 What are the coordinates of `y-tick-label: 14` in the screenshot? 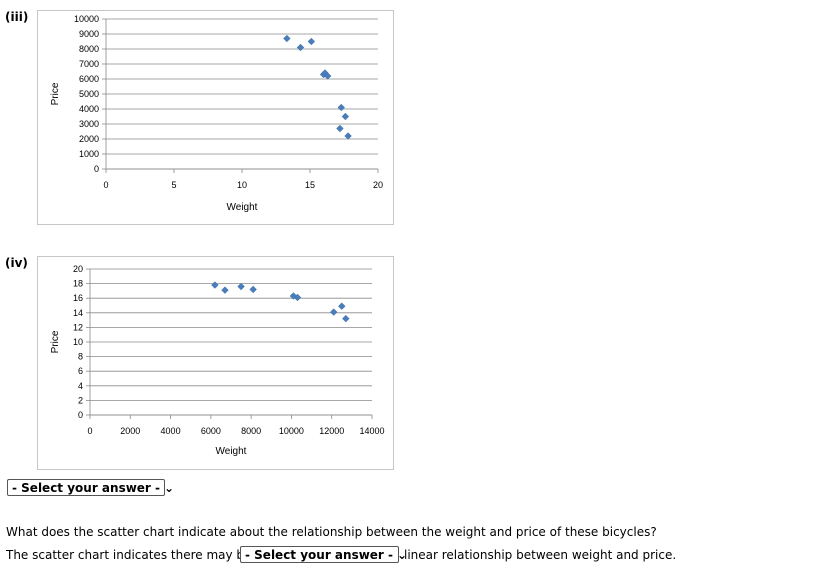 It's located at (78, 313).